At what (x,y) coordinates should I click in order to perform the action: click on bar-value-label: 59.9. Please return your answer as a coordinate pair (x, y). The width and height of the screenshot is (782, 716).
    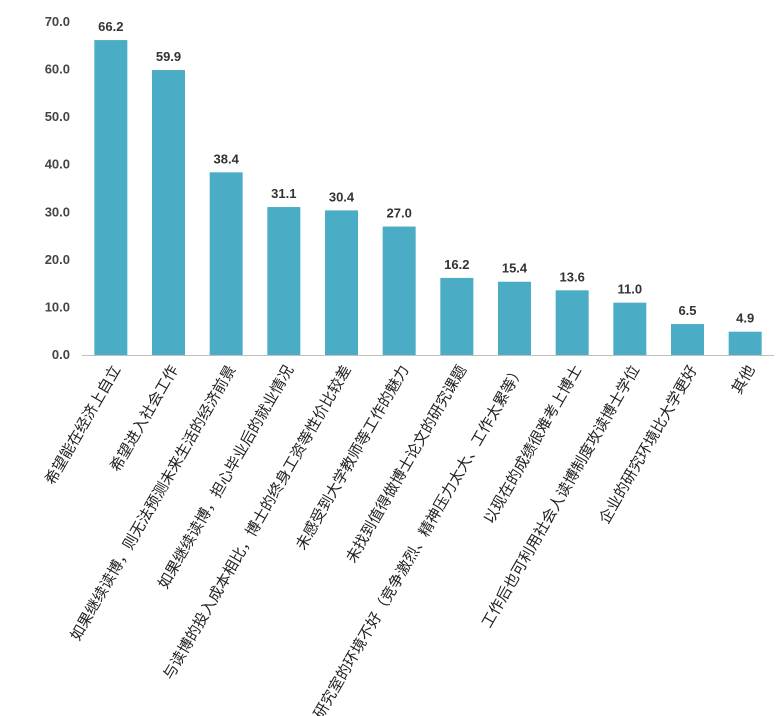
    Looking at the image, I should click on (168, 56).